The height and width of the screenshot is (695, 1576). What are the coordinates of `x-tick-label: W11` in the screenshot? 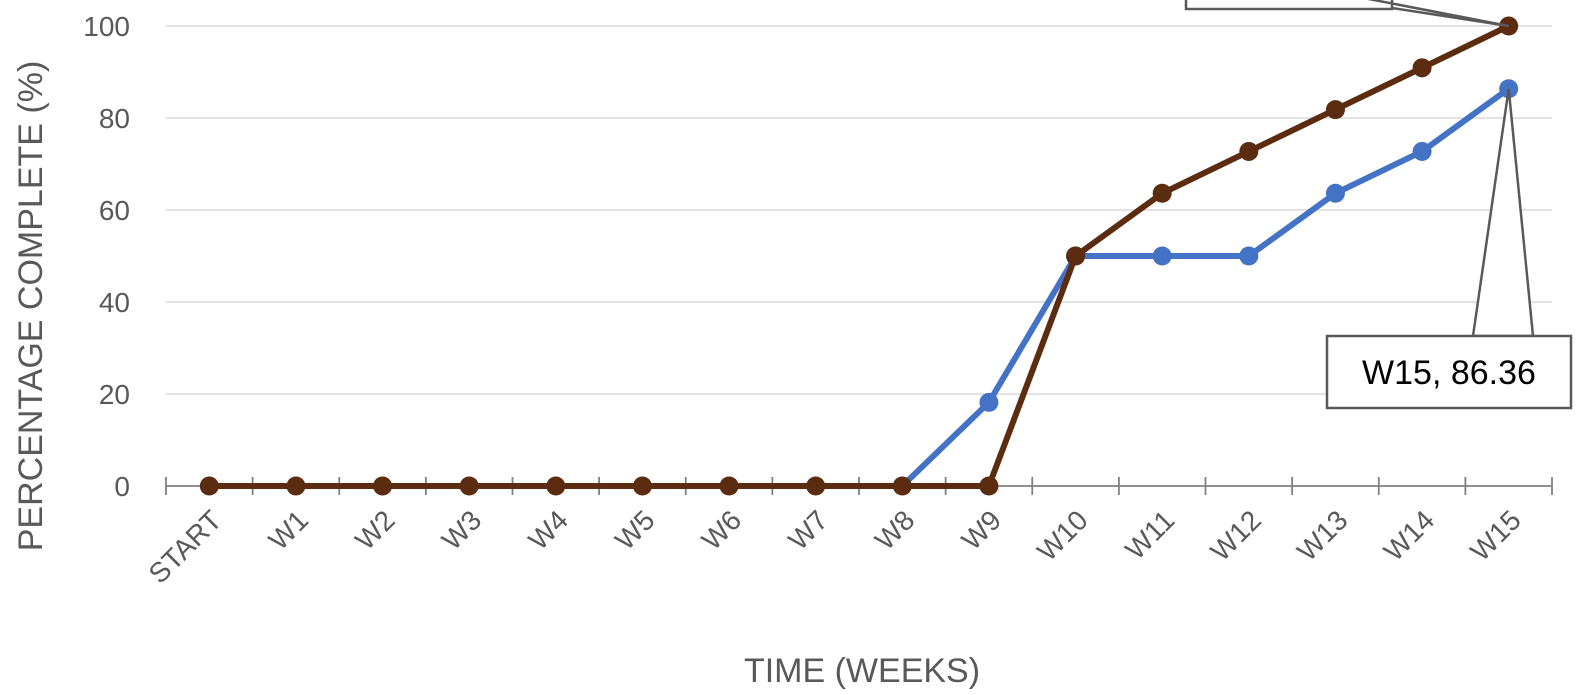 It's located at (1149, 534).